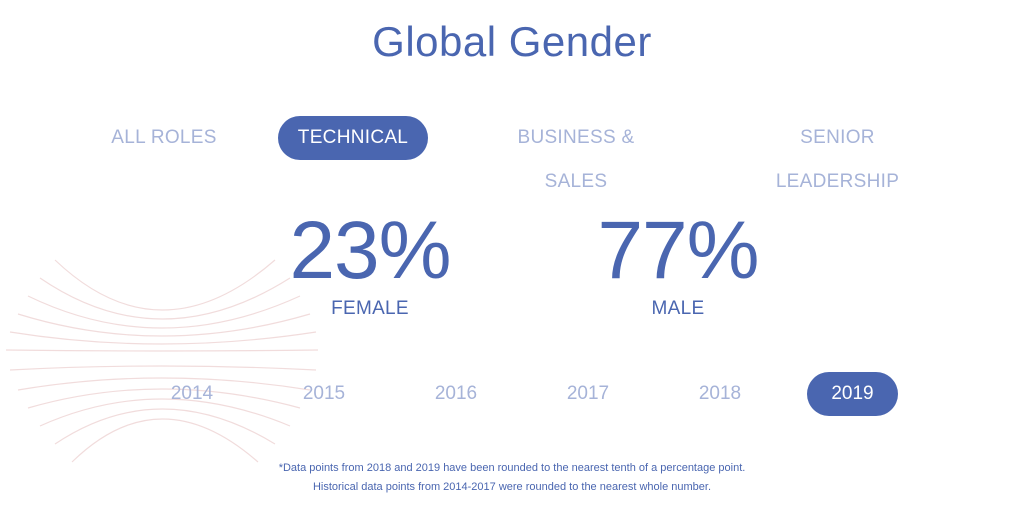 This screenshot has height=507, width=1024. I want to click on year-2017-button: 2017, so click(588, 393).